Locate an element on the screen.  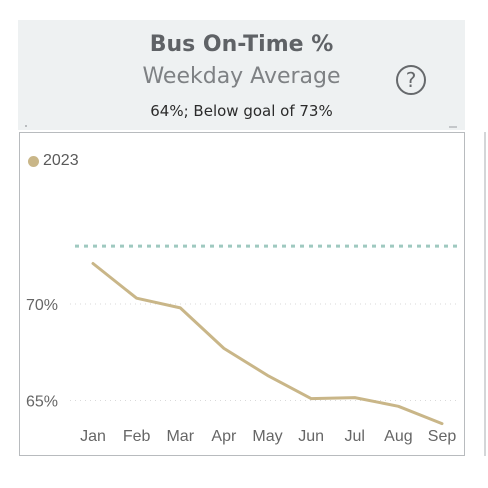
x-tick-label-jun: Jun is located at coordinates (311, 436).